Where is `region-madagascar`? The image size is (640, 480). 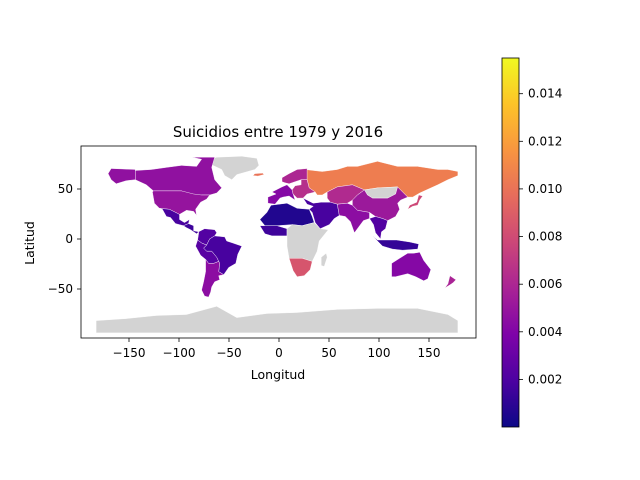
region-madagascar is located at coordinates (324, 259).